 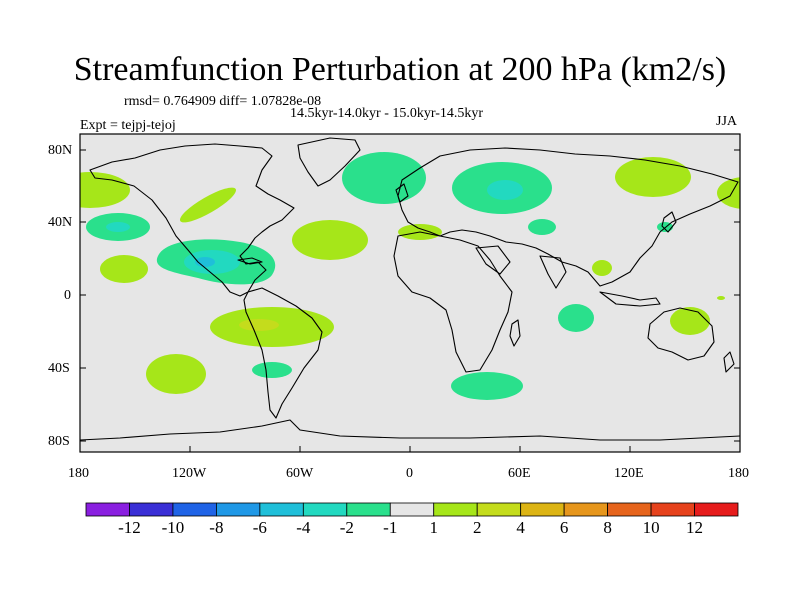 What do you see at coordinates (505, 190) in the screenshot?
I see `anomaly-negative-eurasia-core` at bounding box center [505, 190].